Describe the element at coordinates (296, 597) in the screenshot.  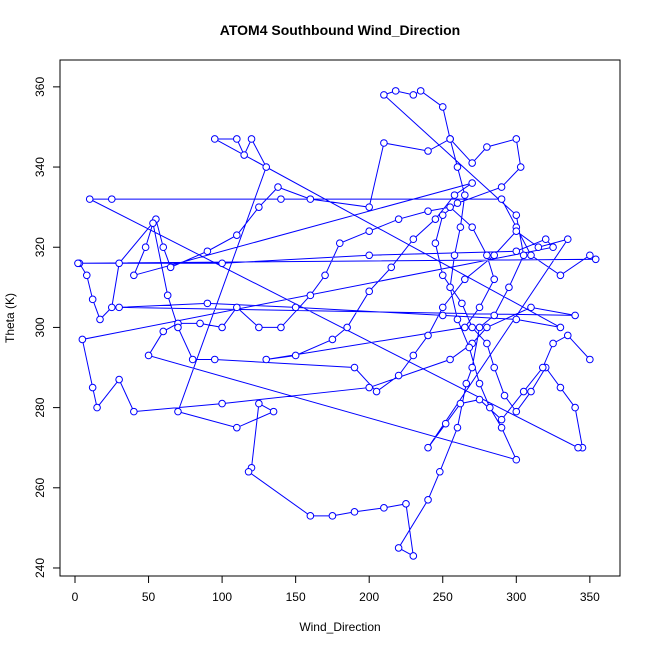
I see `x-tick-label: 150` at that location.